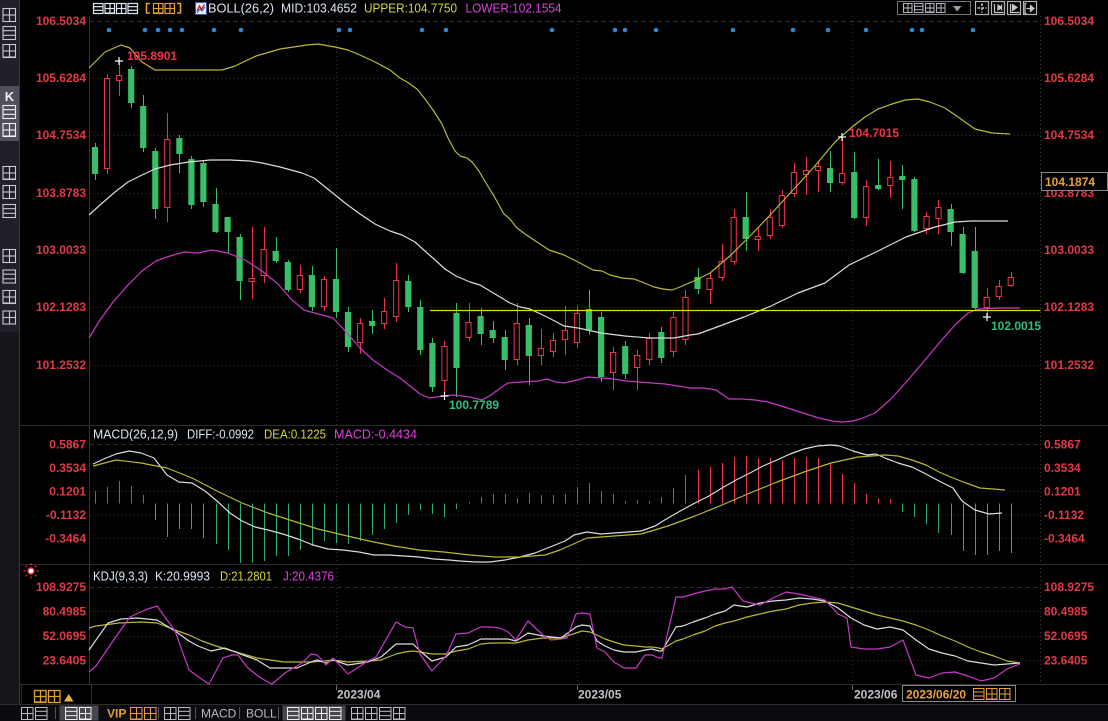  What do you see at coordinates (410, 8) in the screenshot?
I see `svg-text: UPPER:104.7750` at bounding box center [410, 8].